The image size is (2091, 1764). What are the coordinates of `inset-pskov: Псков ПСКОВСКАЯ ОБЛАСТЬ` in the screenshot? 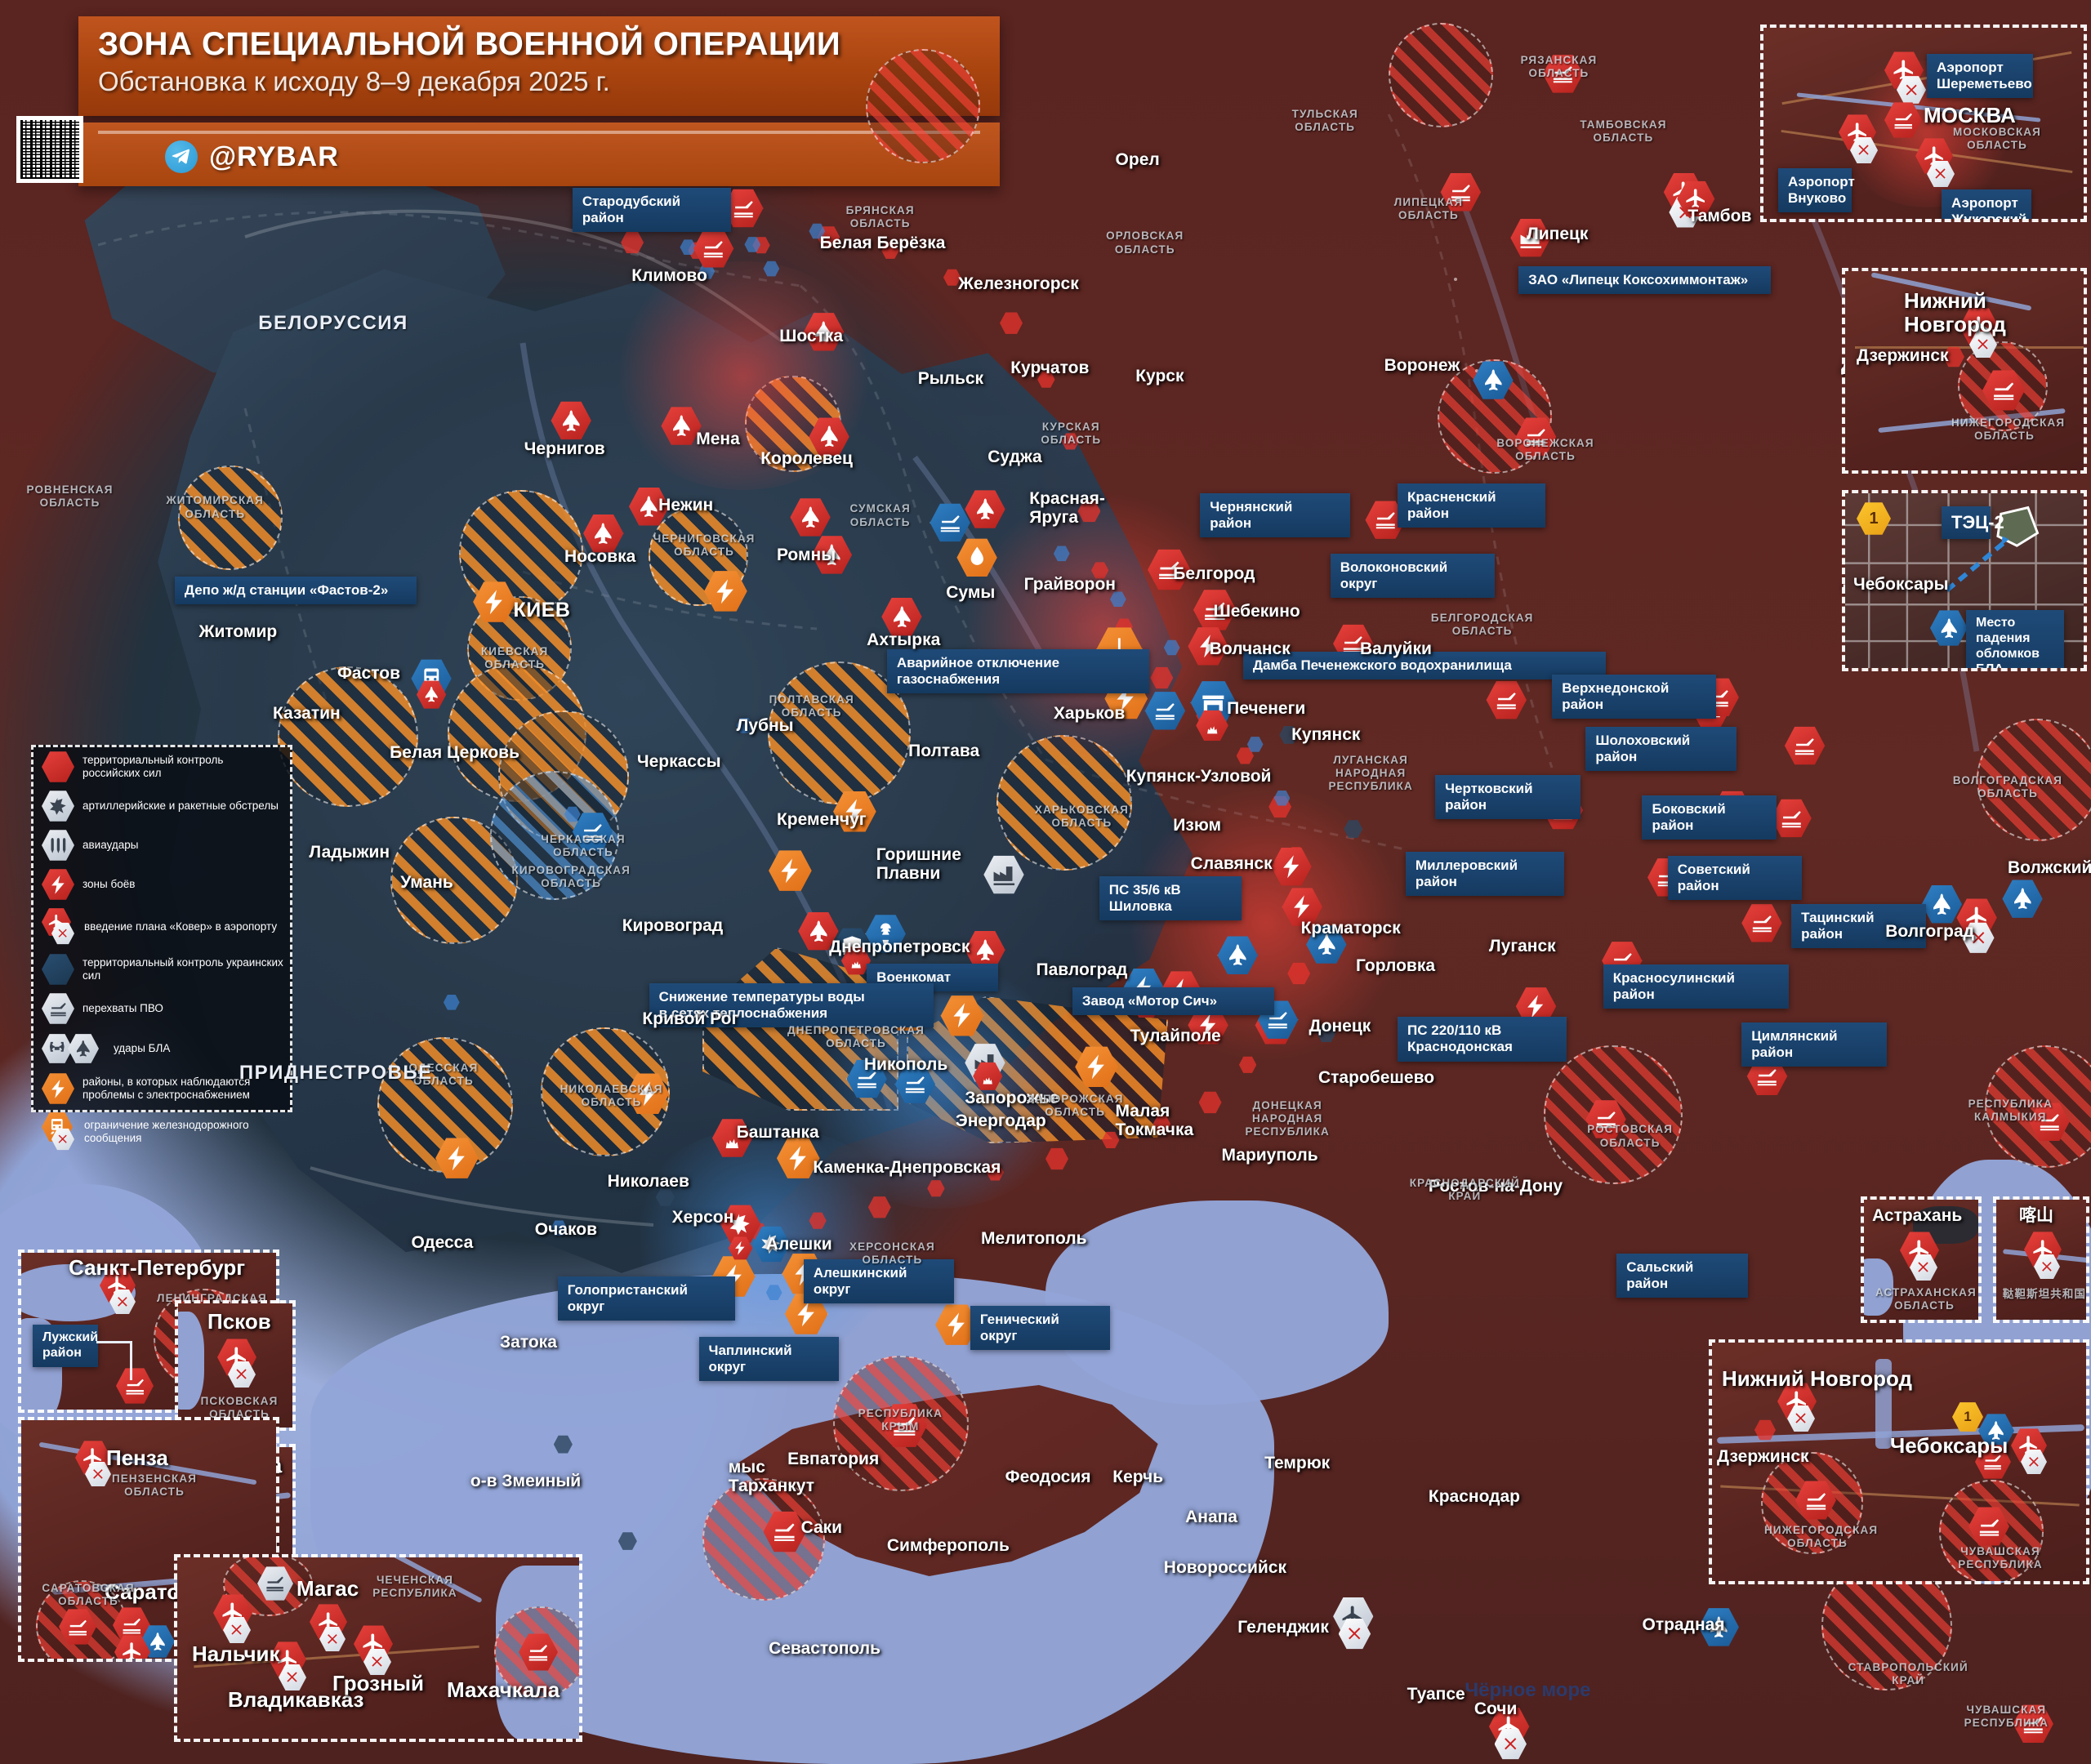 It's located at (235, 1365).